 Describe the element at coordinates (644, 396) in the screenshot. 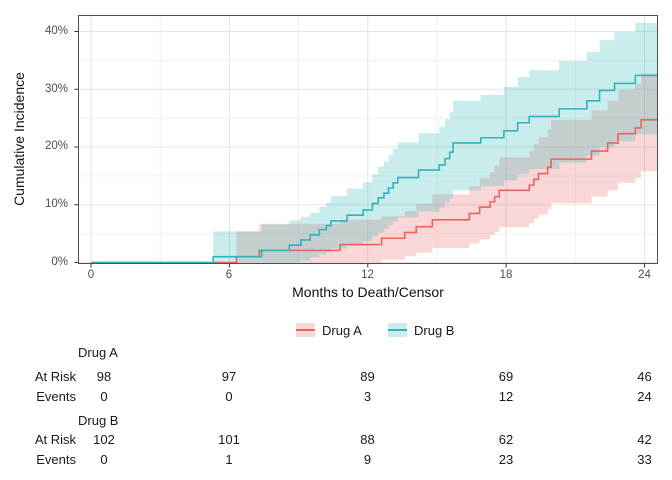

I see `events-a-t24: 24` at that location.